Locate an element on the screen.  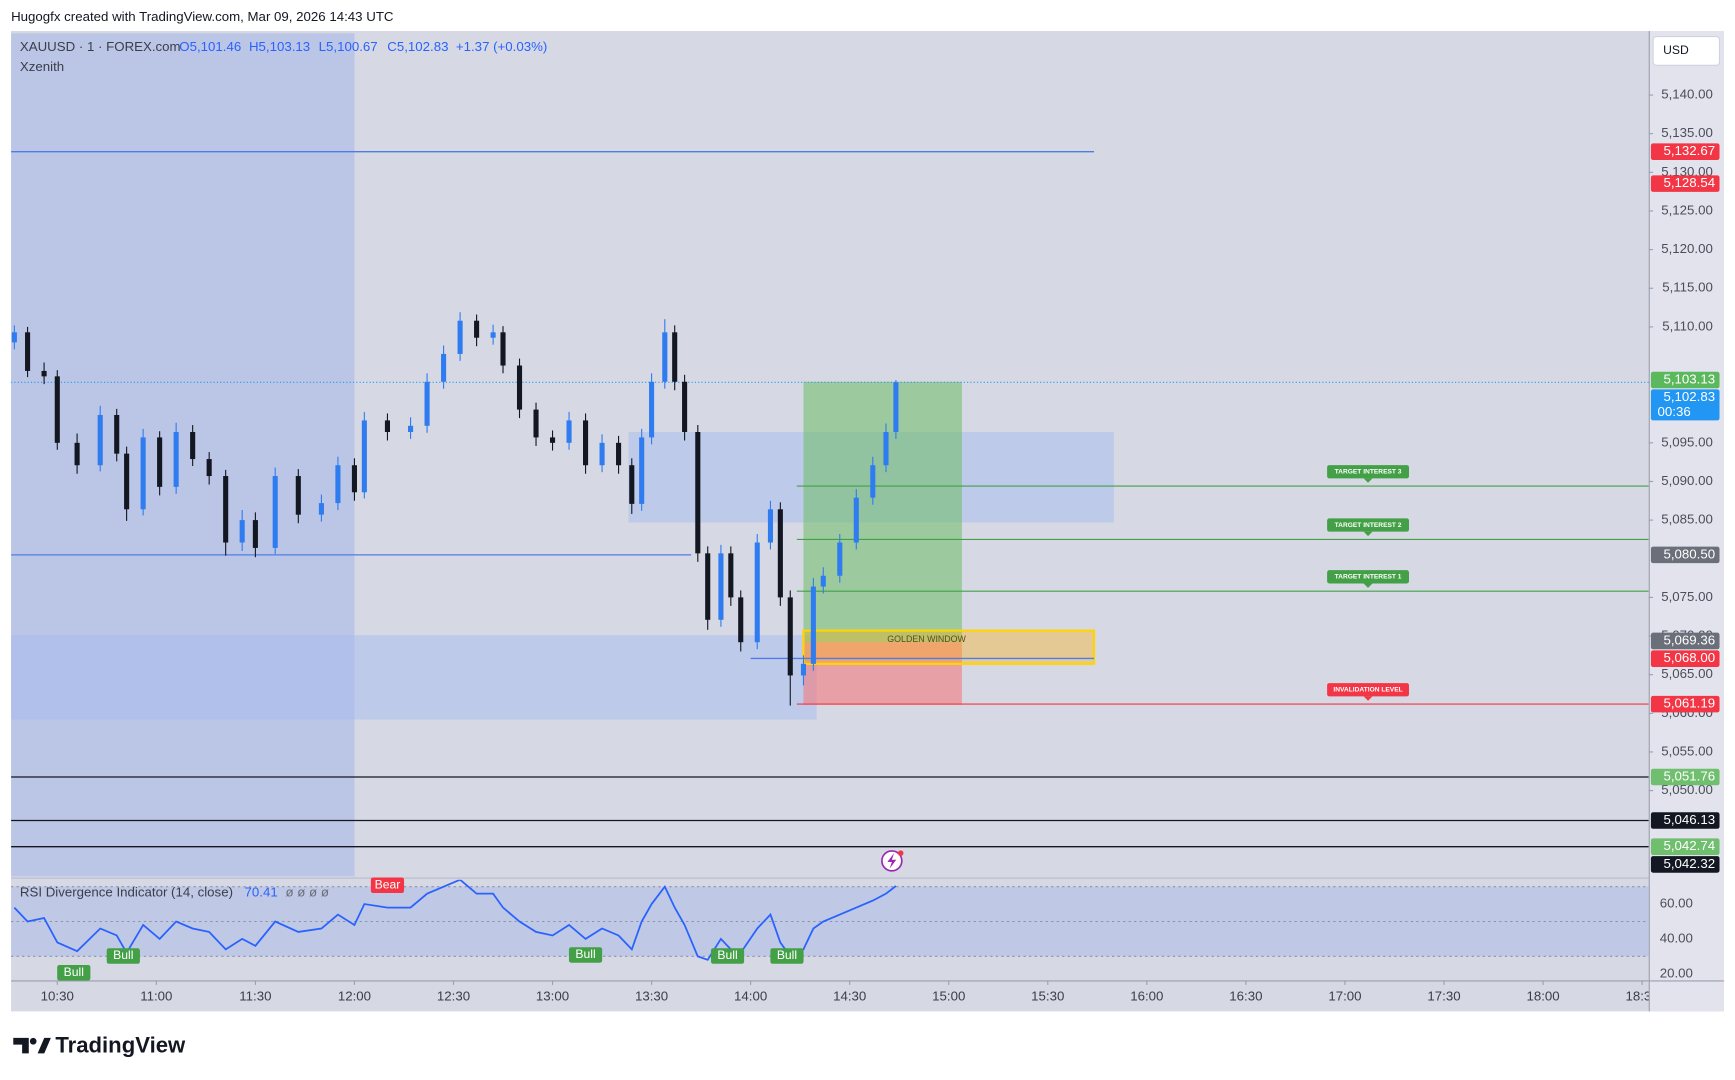
currency: USD is located at coordinates (1676, 50).